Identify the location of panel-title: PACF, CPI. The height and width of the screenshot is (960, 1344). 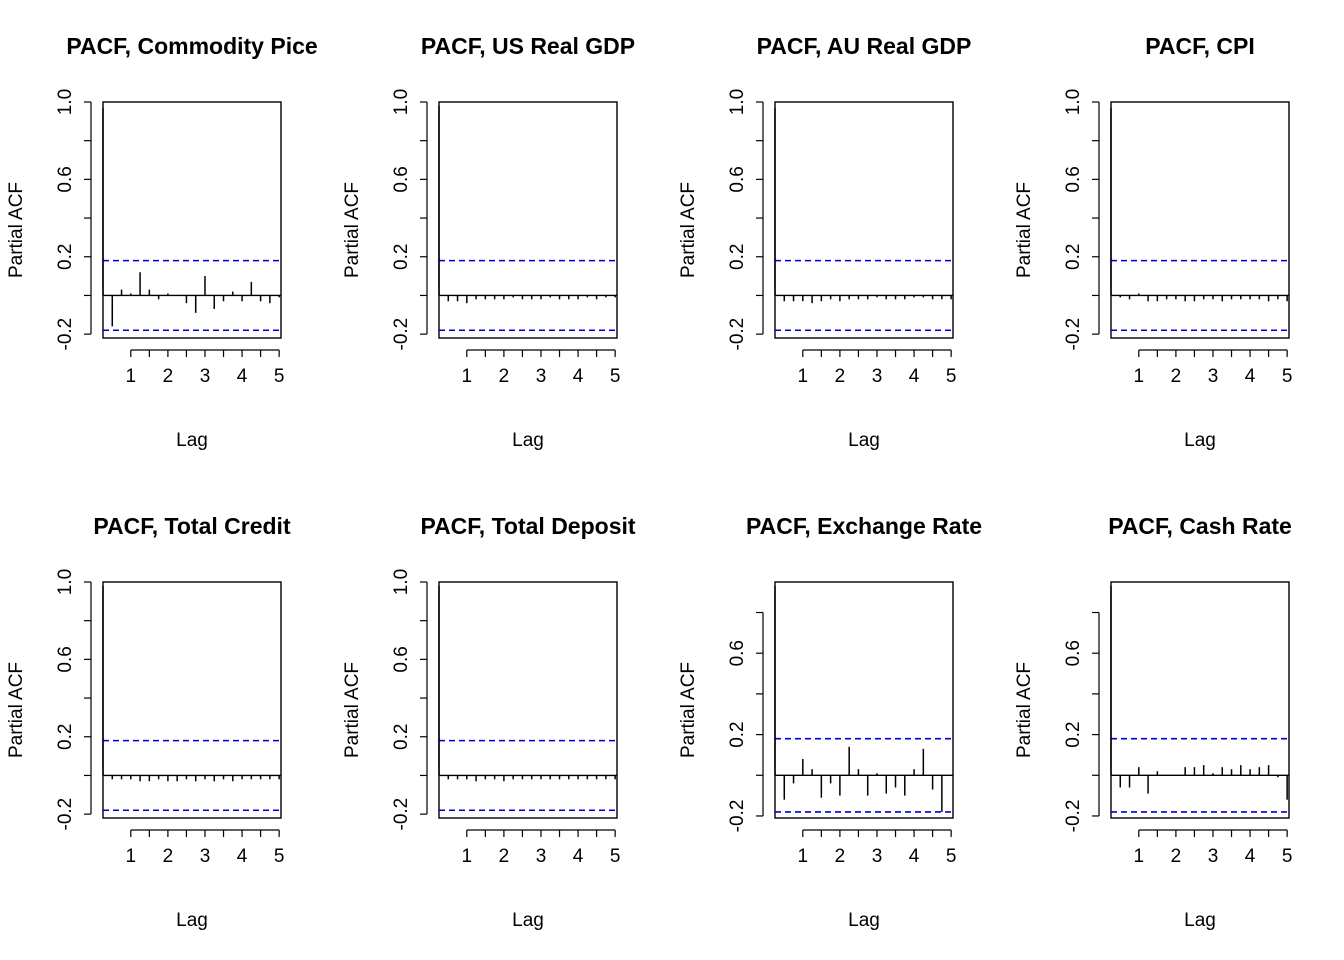
(1199, 46).